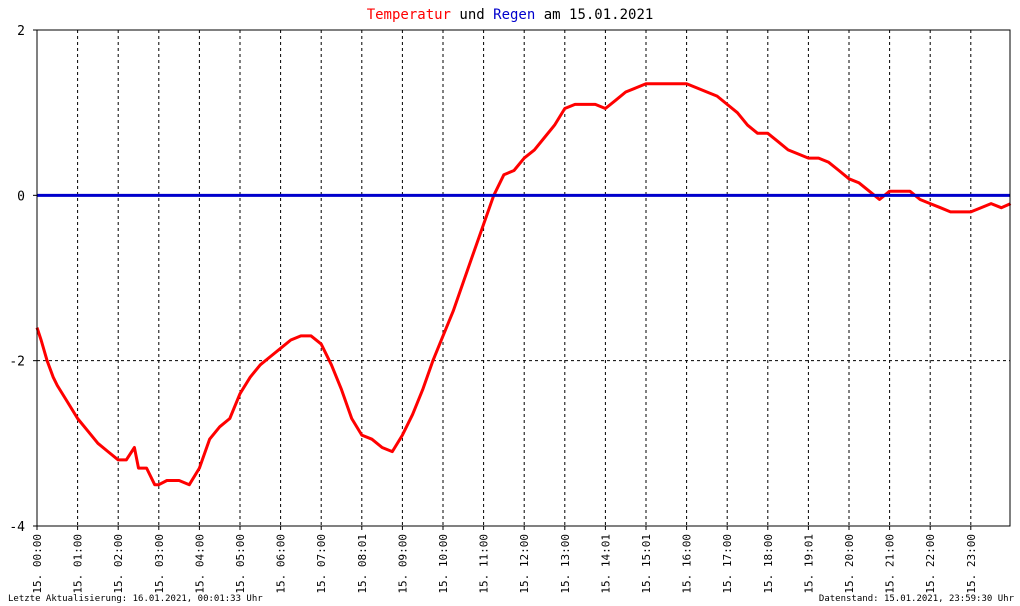  I want to click on x-tick-label: 15. 09:00, so click(402, 564).